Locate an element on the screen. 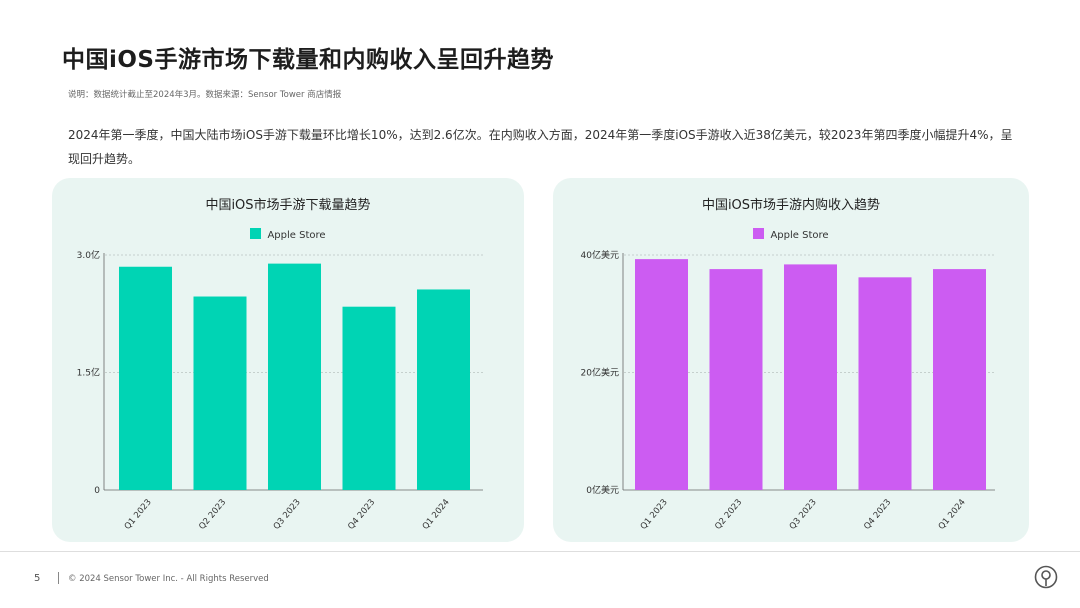 The width and height of the screenshot is (1080, 608). page-title: 中国iOS手游市场下载量和内购收入呈回升趋势 is located at coordinates (308, 60).